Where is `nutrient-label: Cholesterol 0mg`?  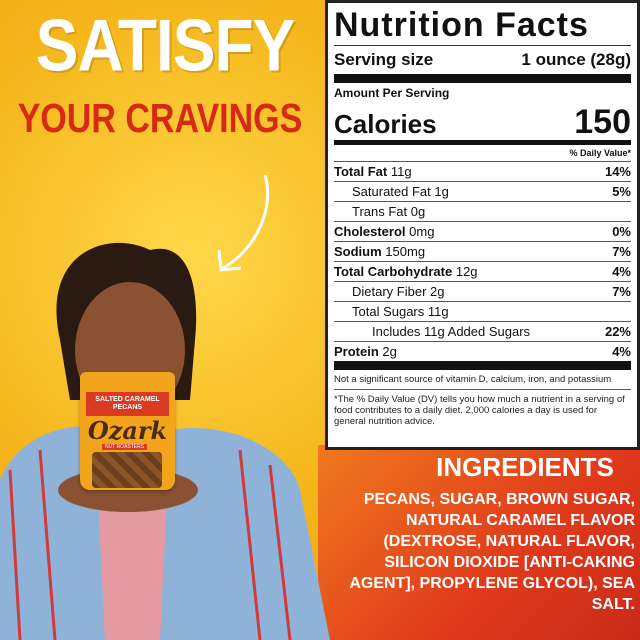 nutrient-label: Cholesterol 0mg is located at coordinates (384, 231).